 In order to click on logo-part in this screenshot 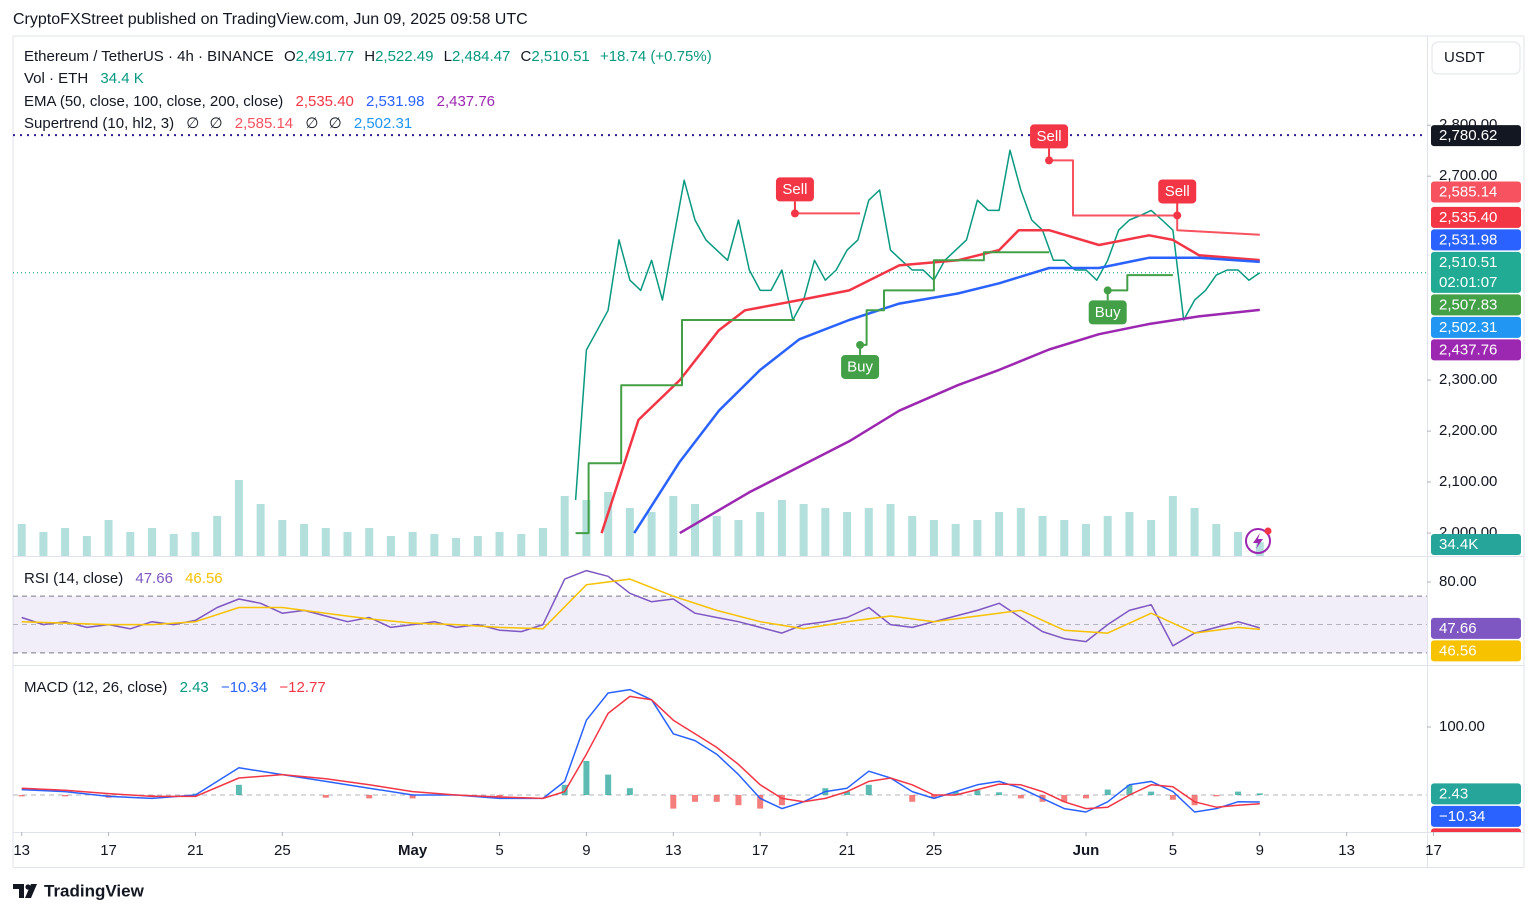, I will do `click(31, 891)`.